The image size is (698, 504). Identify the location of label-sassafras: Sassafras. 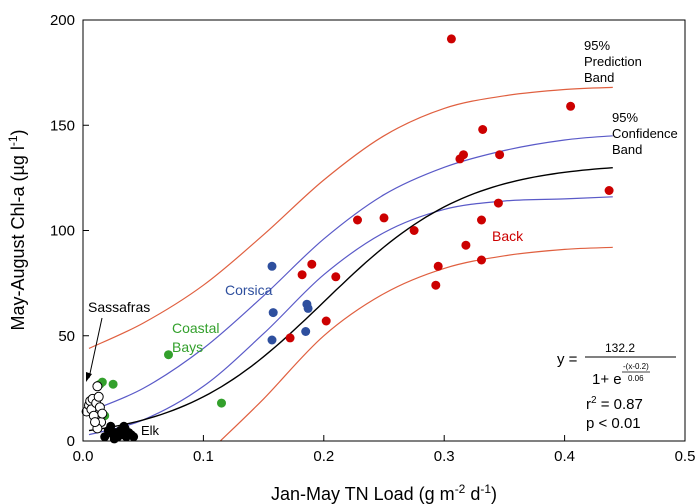
(119, 307).